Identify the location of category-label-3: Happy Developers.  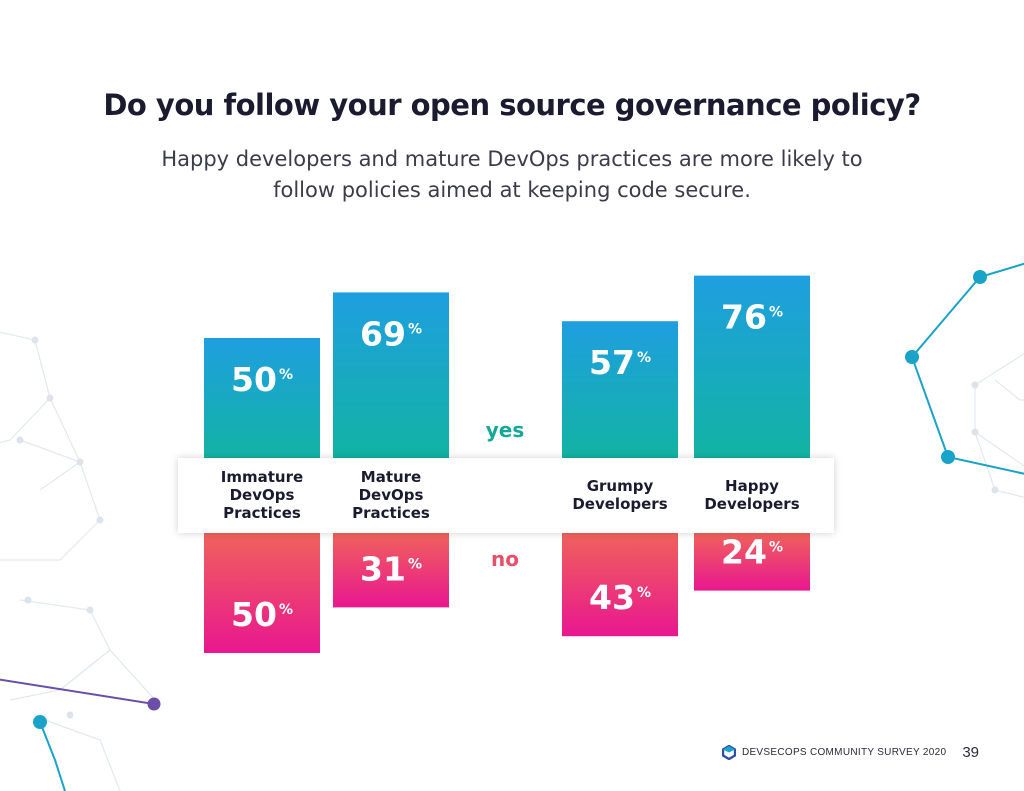
(751, 495).